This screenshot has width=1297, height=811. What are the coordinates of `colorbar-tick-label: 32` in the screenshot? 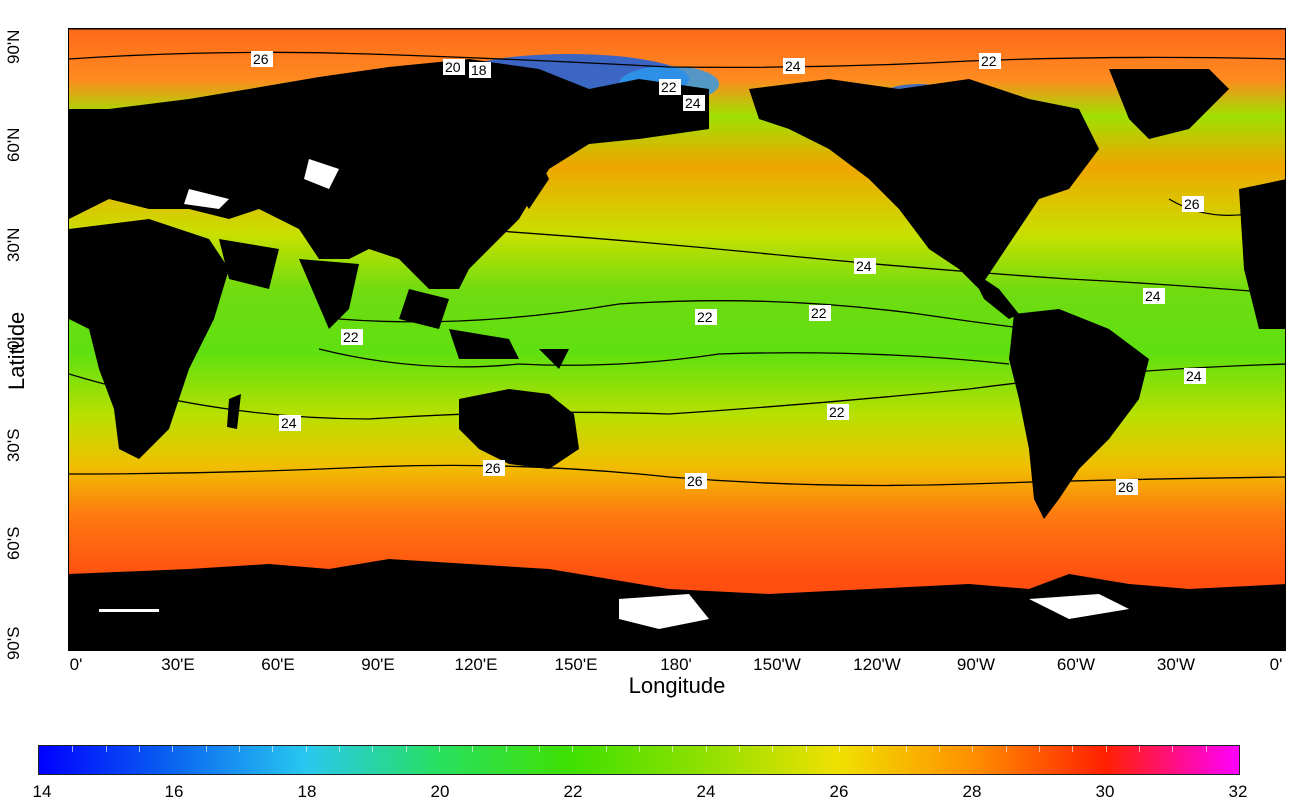 It's located at (1238, 791).